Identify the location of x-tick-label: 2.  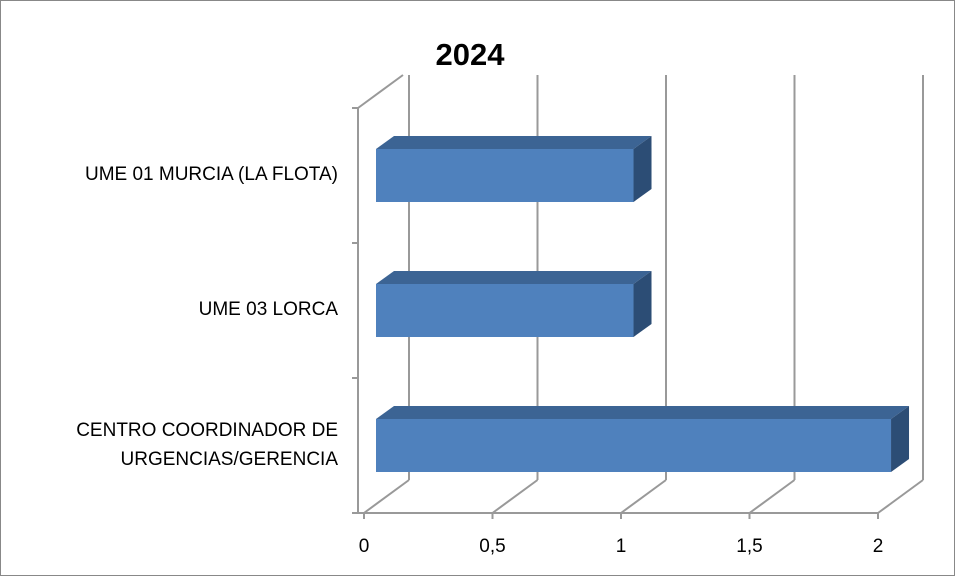
(878, 546).